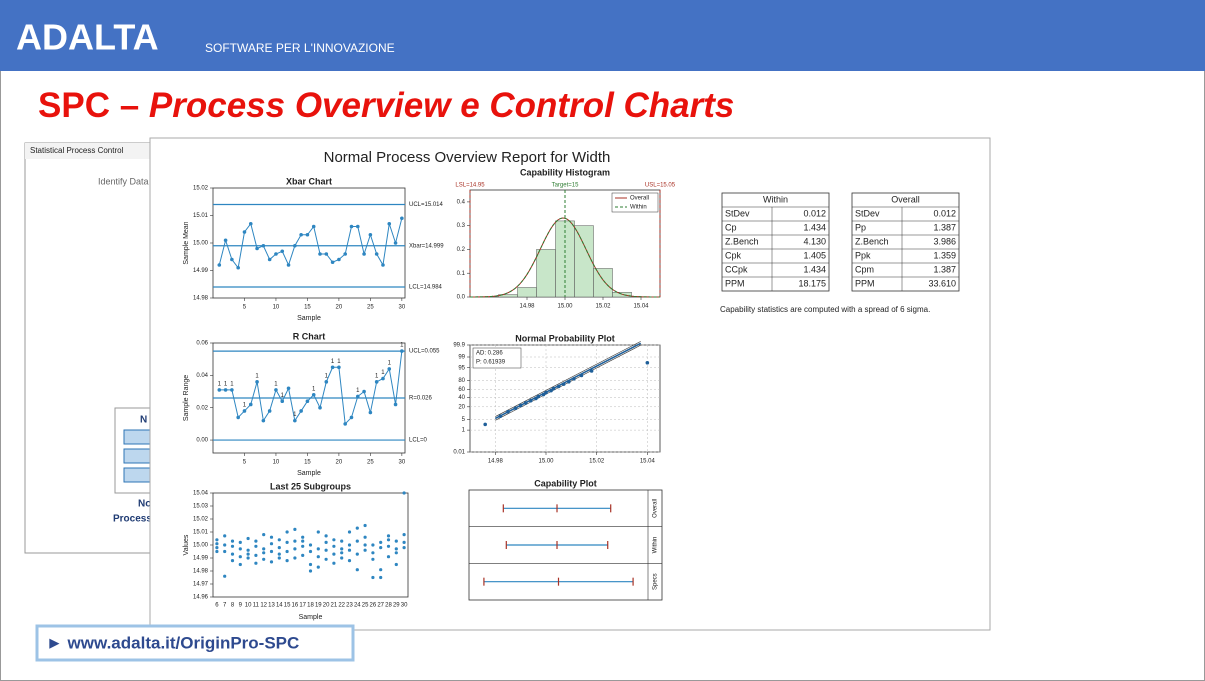  Describe the element at coordinates (172, 642) in the screenshot. I see `link: ► www.adalta.it/OriginPro-SPC` at that location.